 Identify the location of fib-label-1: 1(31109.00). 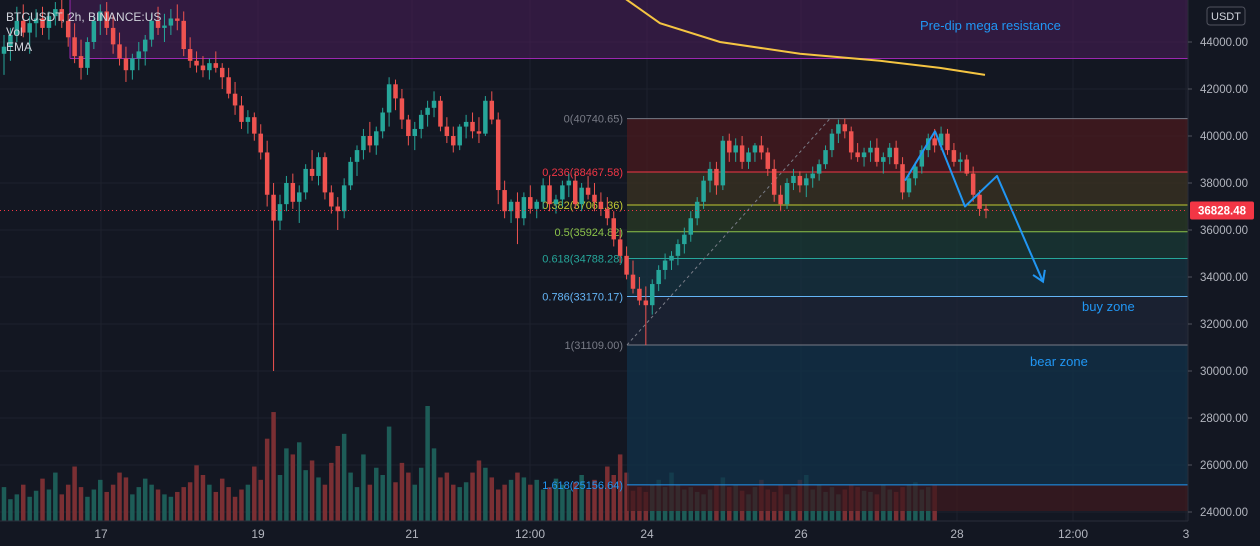
(593, 346).